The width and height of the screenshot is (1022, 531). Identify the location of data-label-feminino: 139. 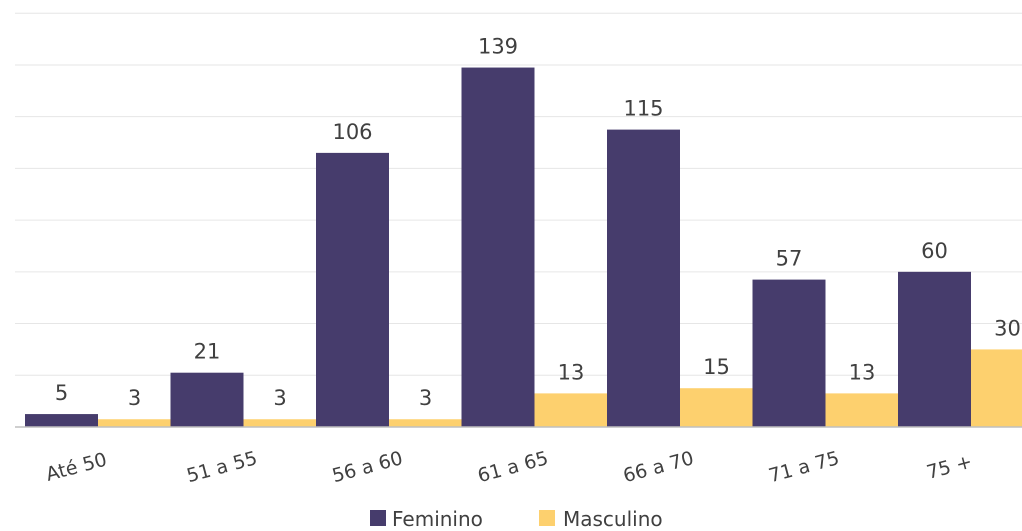
(498, 47).